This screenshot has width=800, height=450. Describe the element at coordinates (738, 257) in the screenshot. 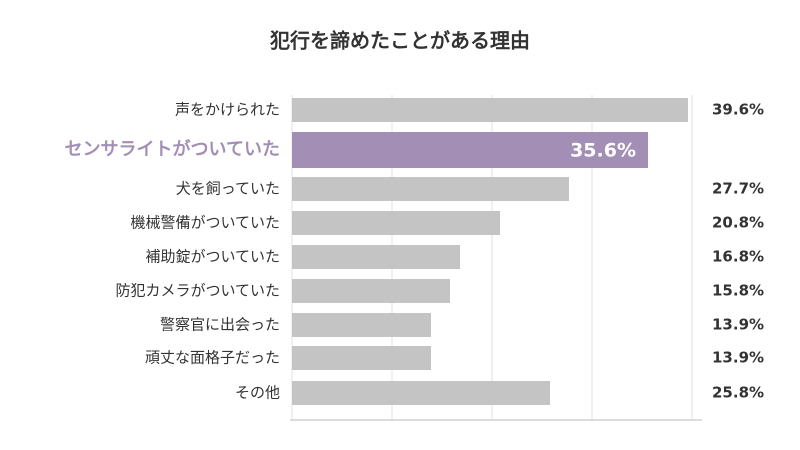

I see `value-label: 16.8%` at that location.